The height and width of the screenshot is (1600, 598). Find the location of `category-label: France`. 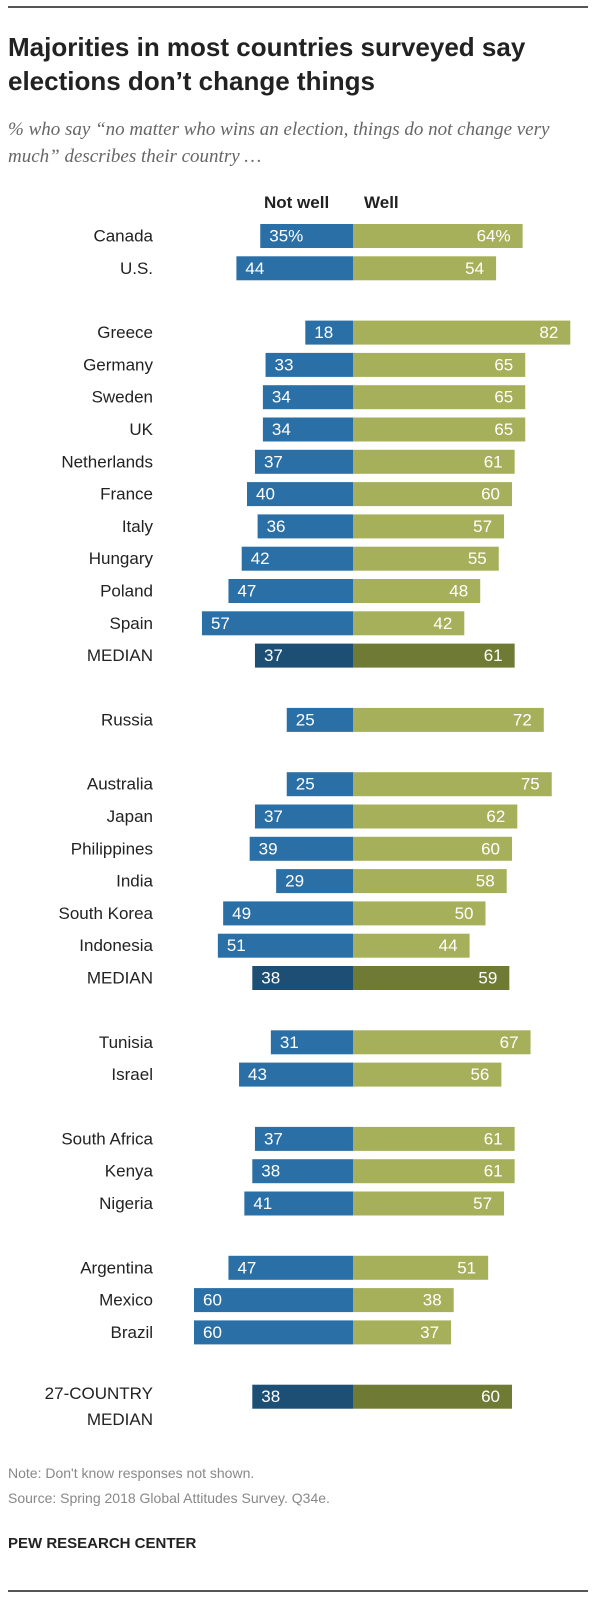

category-label: France is located at coordinates (126, 494).